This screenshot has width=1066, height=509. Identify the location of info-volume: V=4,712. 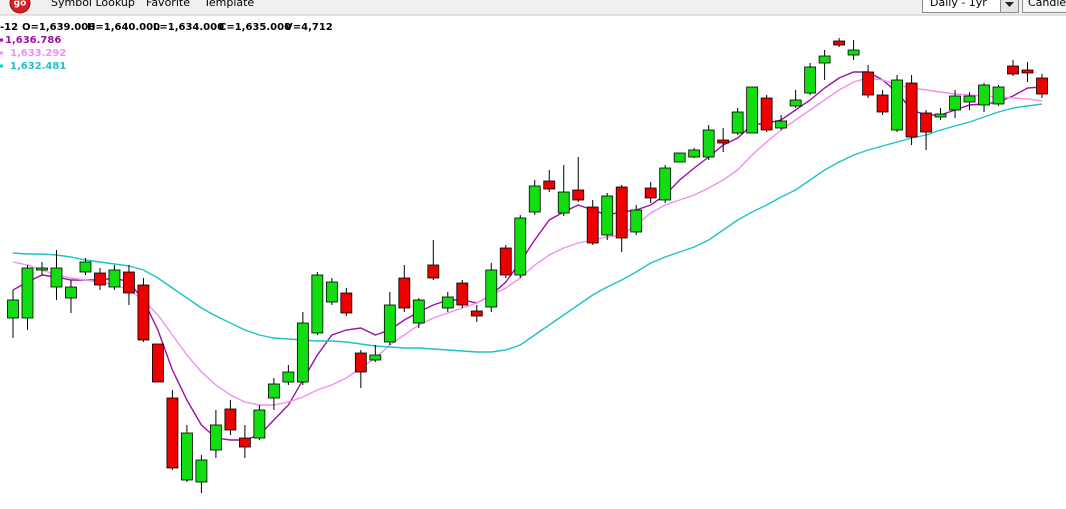
(309, 27).